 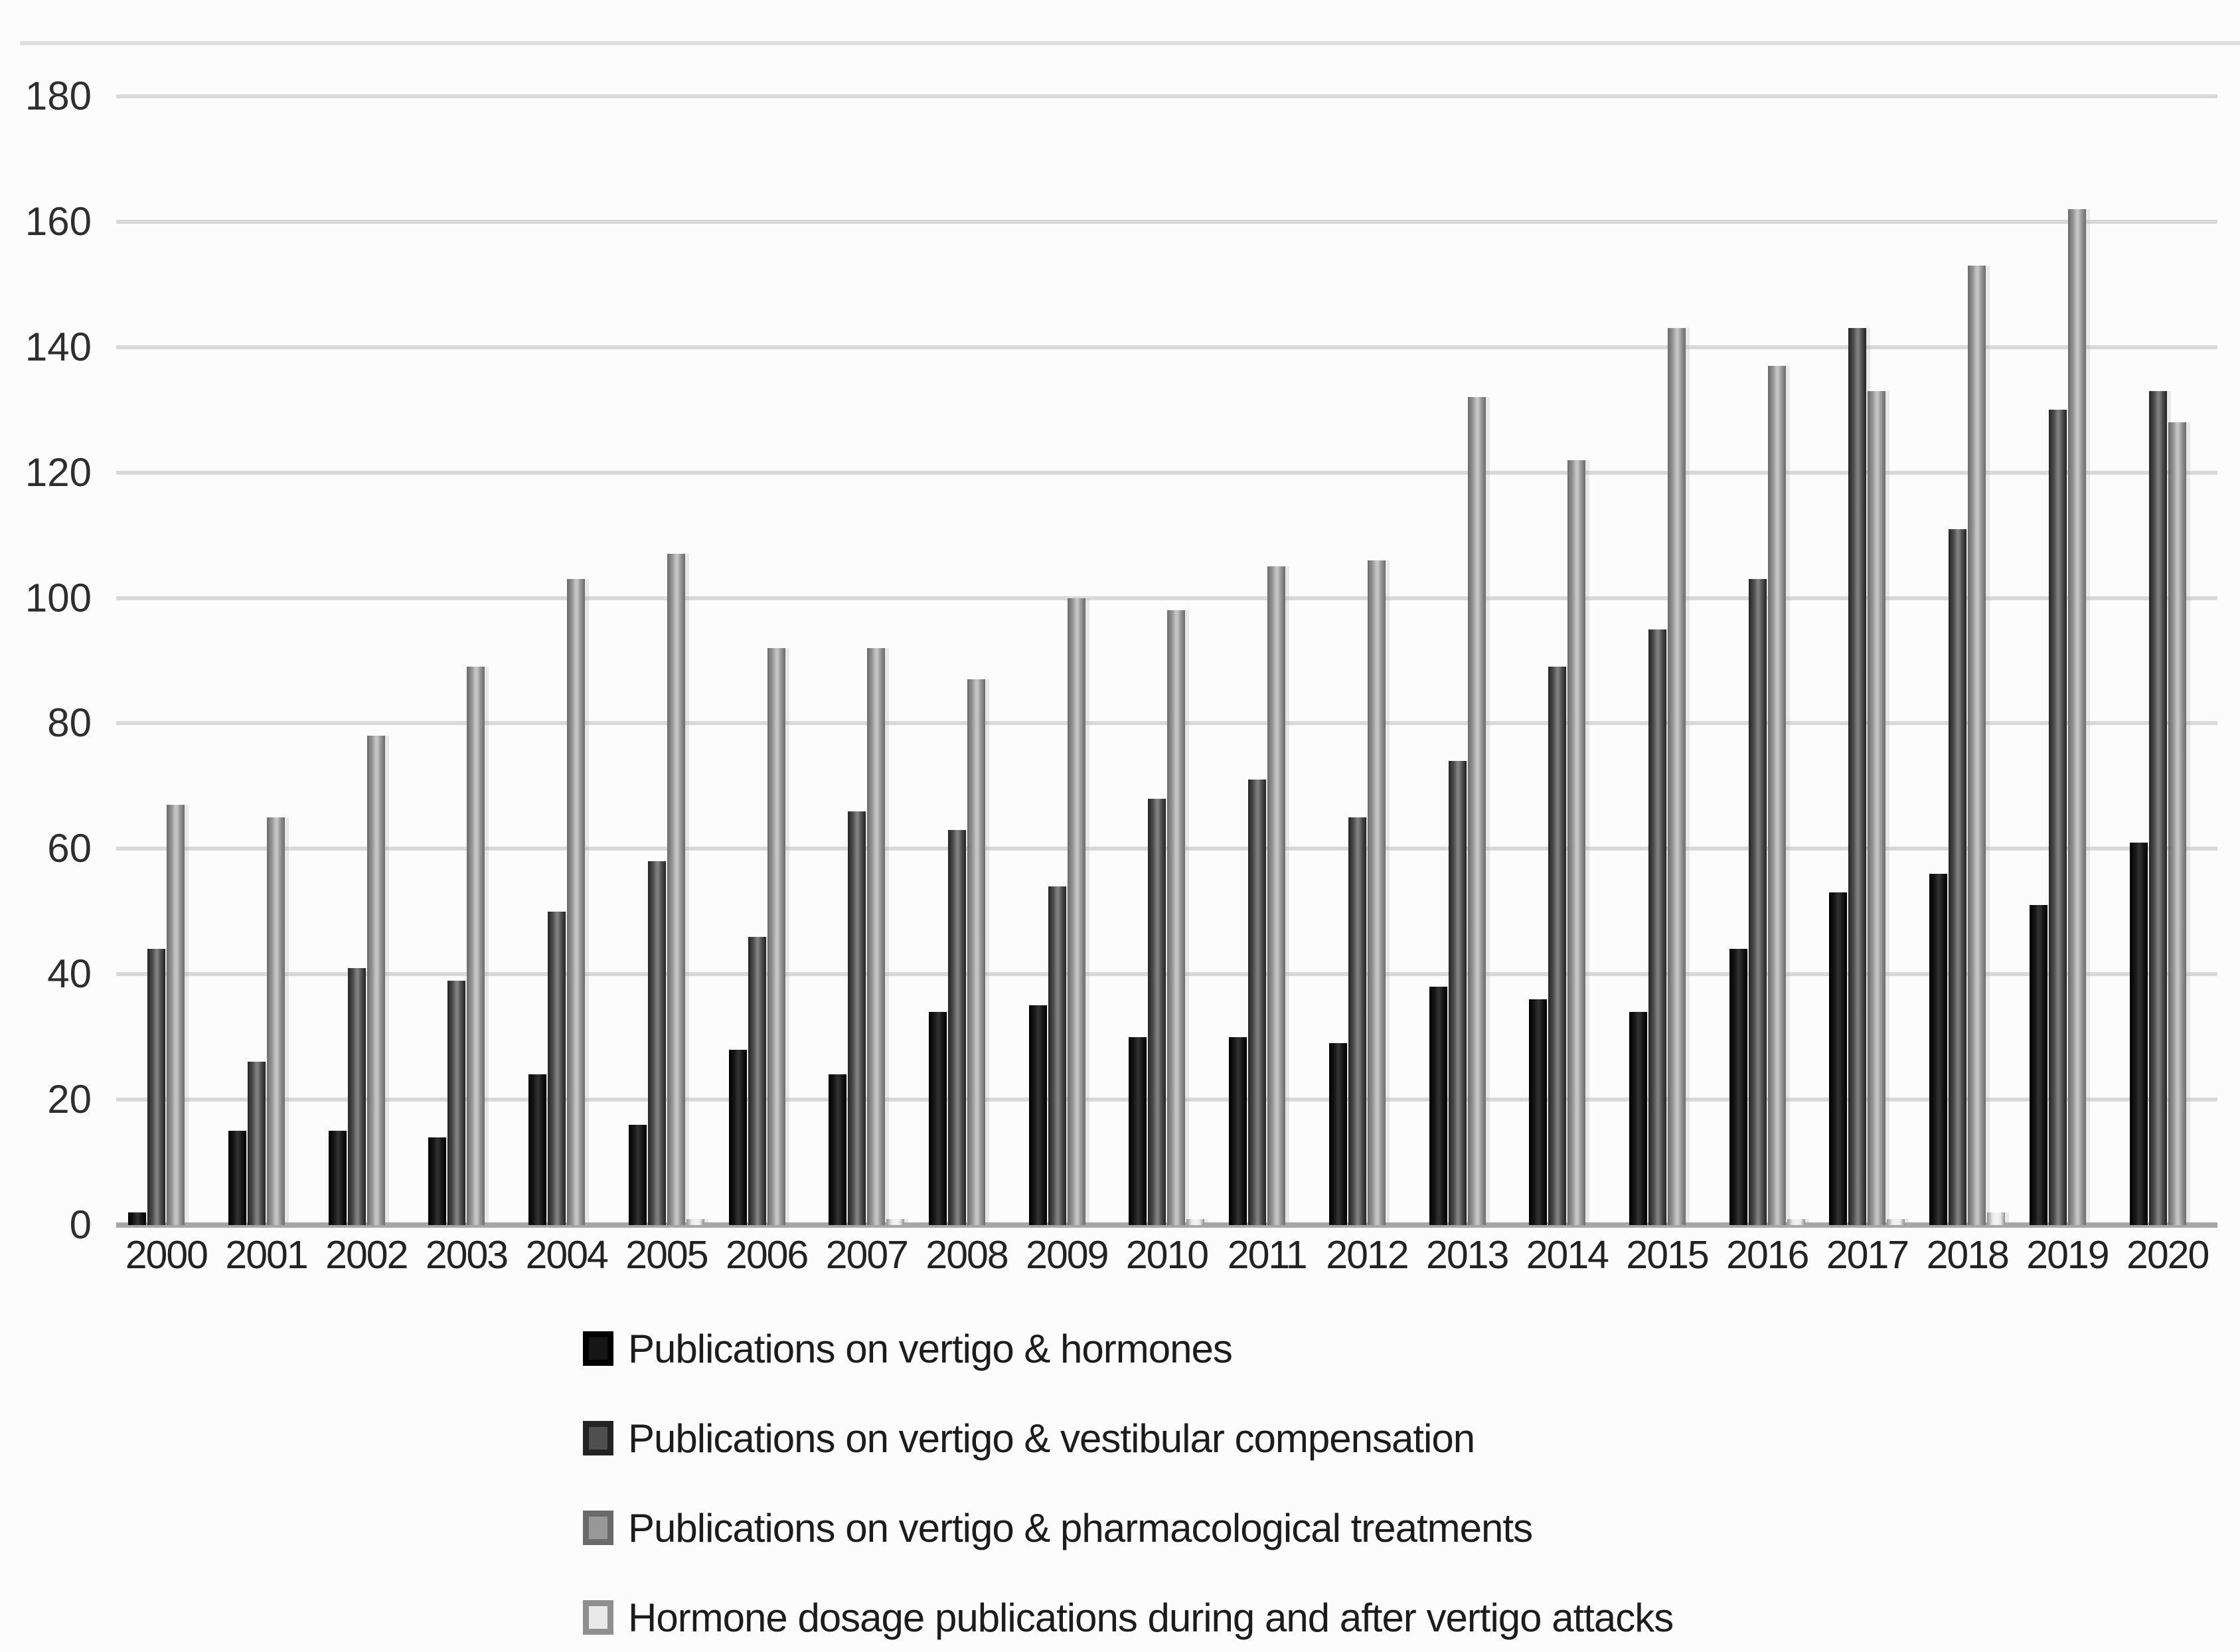 What do you see at coordinates (1839, 1058) in the screenshot?
I see `bar-2017-series1` at bounding box center [1839, 1058].